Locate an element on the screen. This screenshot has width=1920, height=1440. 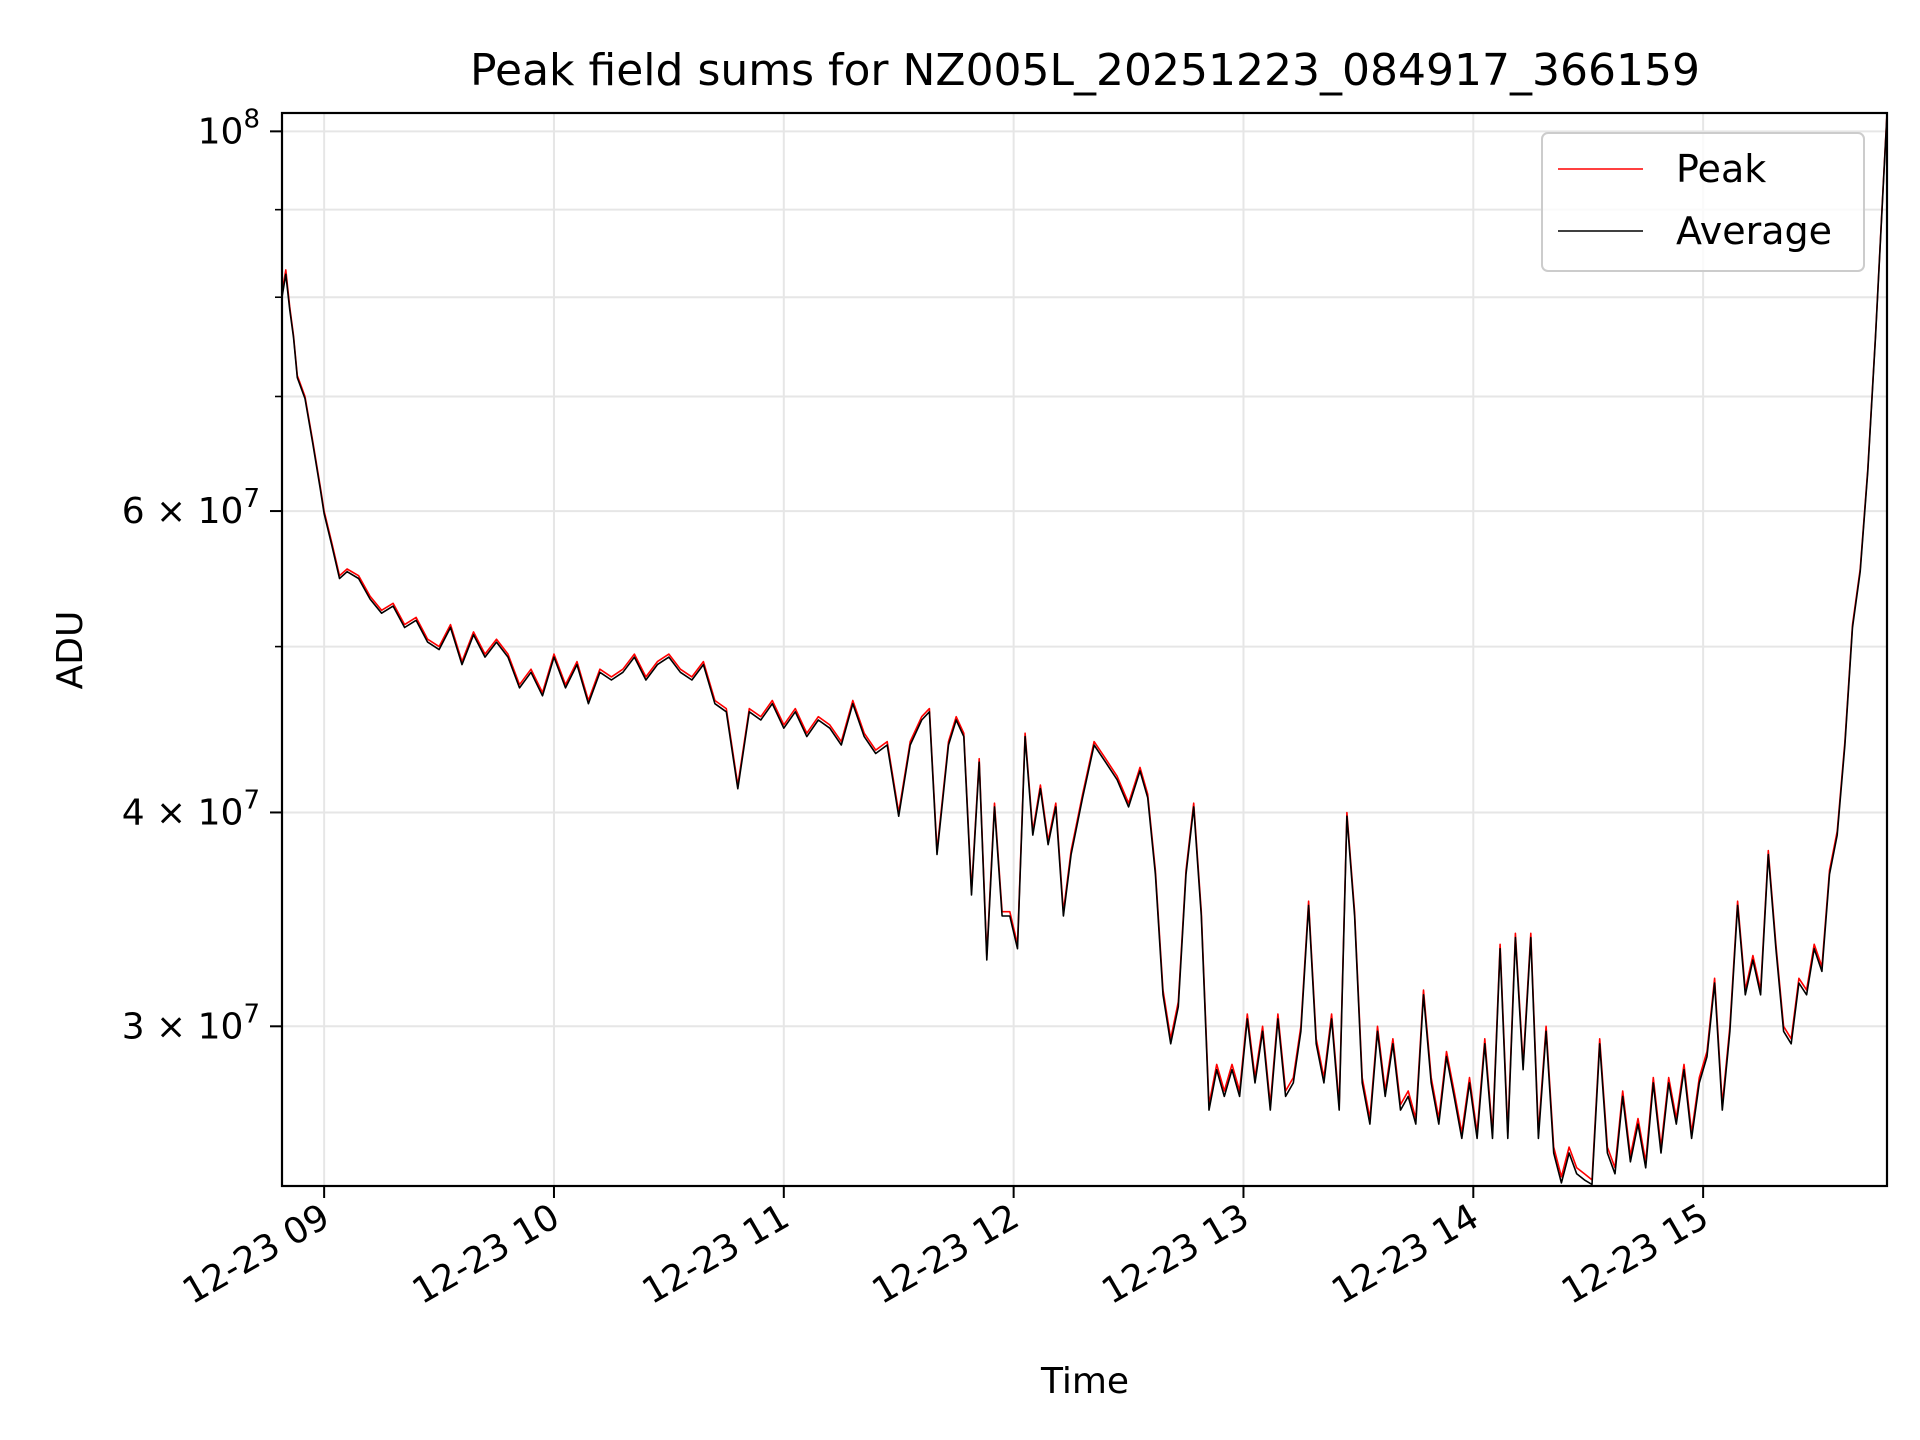
y-tick-exponent: 8 is located at coordinates (251, 119).